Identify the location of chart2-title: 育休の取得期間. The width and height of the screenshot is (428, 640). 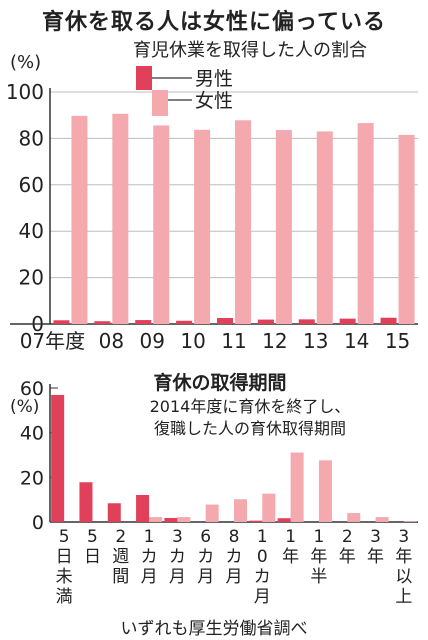
(220, 383).